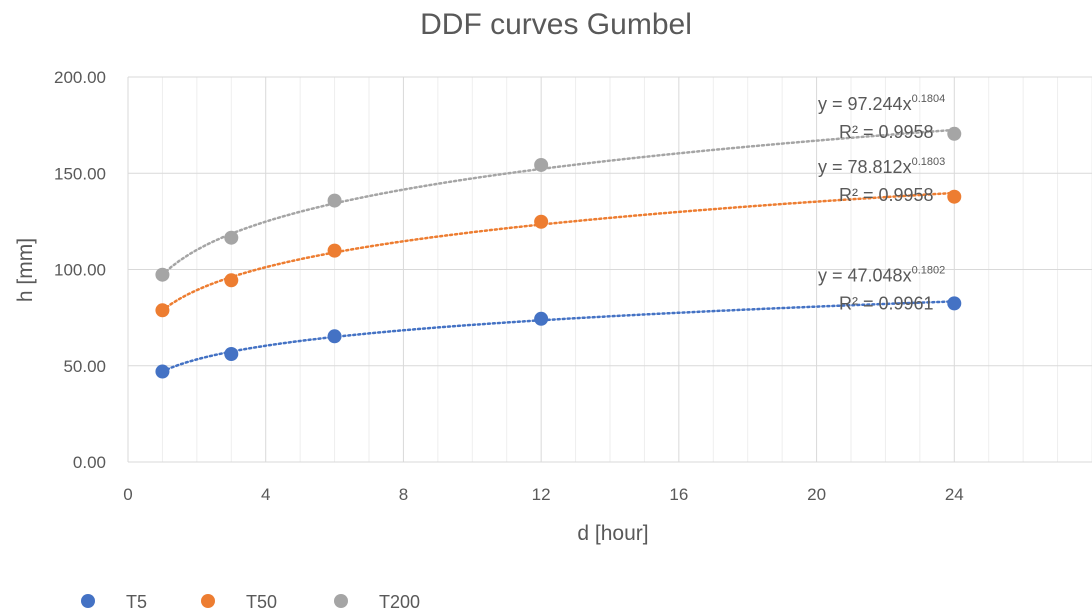 The height and width of the screenshot is (613, 1092). I want to click on x-tick-label: 24, so click(954, 494).